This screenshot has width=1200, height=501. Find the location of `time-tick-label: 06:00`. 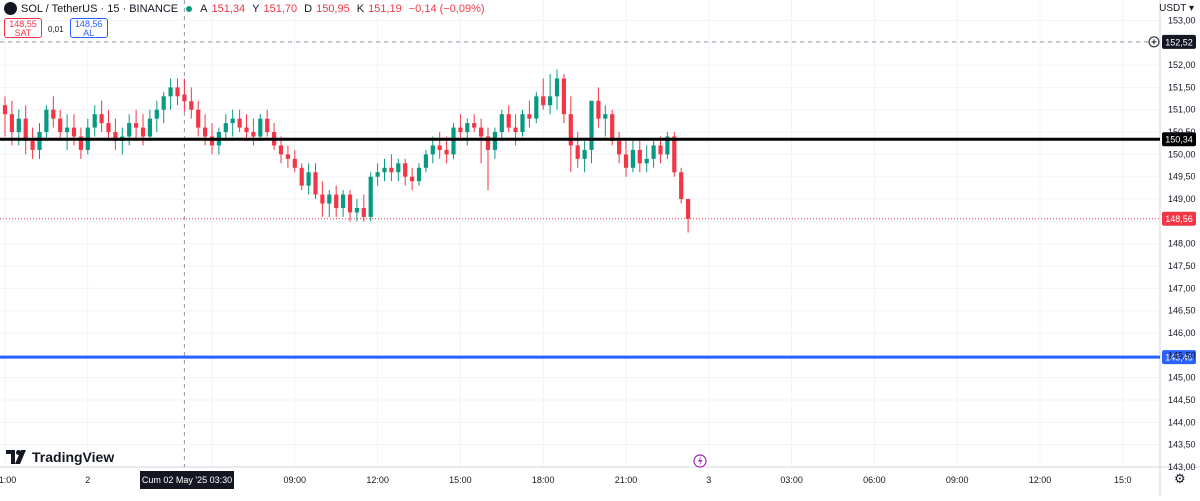

time-tick-label: 06:00 is located at coordinates (874, 480).